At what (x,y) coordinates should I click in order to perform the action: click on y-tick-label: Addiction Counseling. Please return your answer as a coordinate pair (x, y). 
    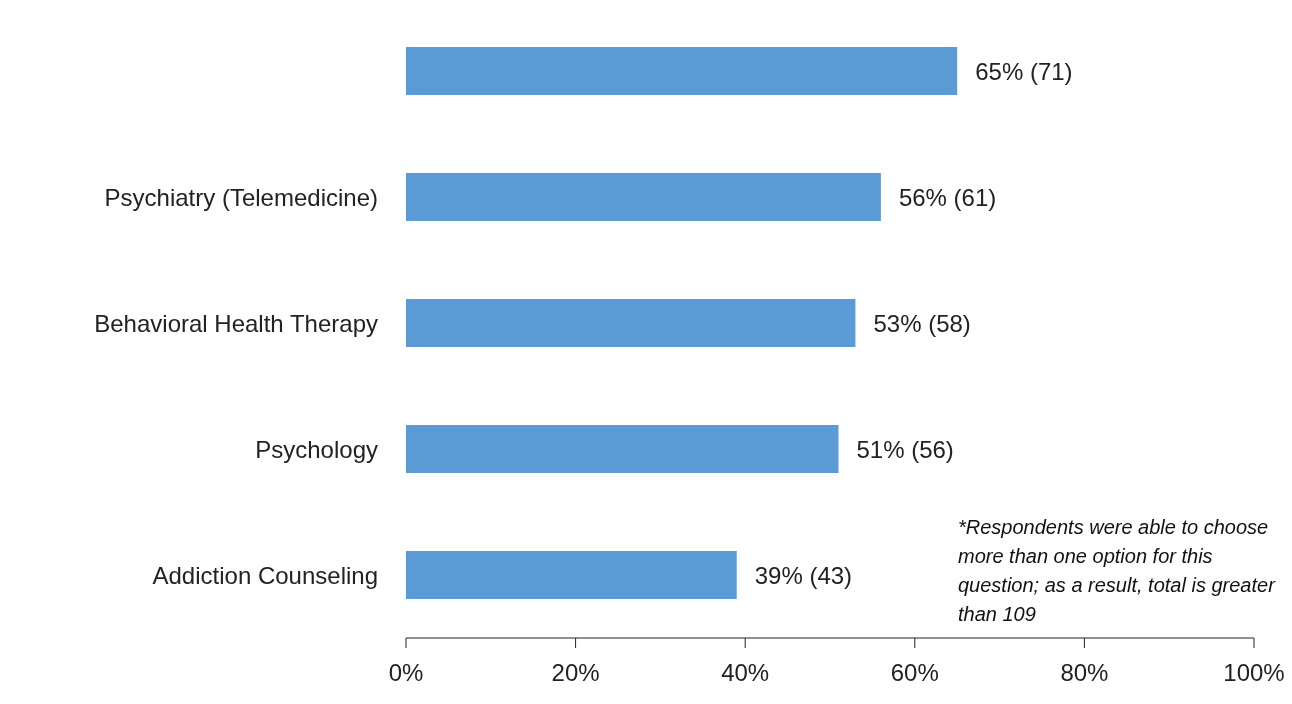
    Looking at the image, I should click on (265, 575).